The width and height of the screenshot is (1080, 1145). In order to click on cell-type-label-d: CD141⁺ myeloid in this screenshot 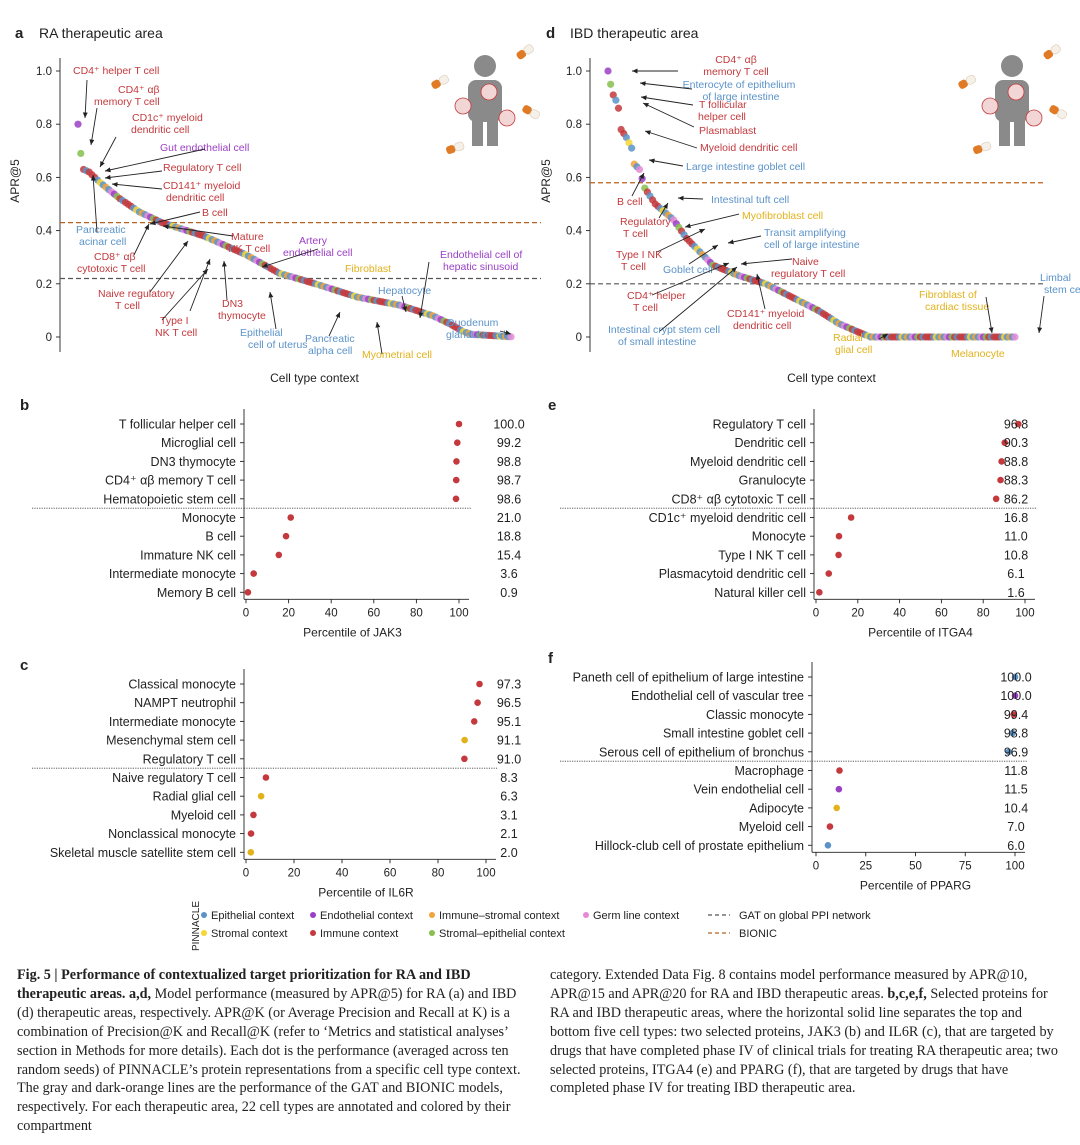, I will do `click(765, 314)`.